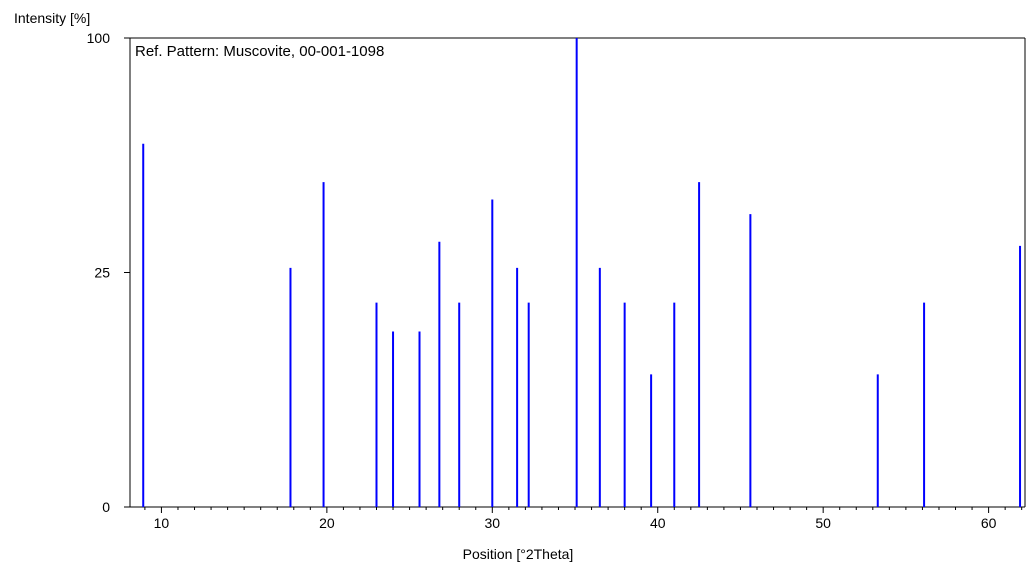  What do you see at coordinates (823, 523) in the screenshot?
I see `x-tick-label: 50` at bounding box center [823, 523].